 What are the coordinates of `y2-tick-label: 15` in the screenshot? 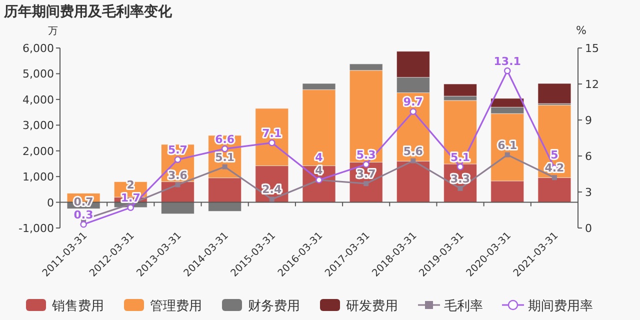 It's located at (592, 48).